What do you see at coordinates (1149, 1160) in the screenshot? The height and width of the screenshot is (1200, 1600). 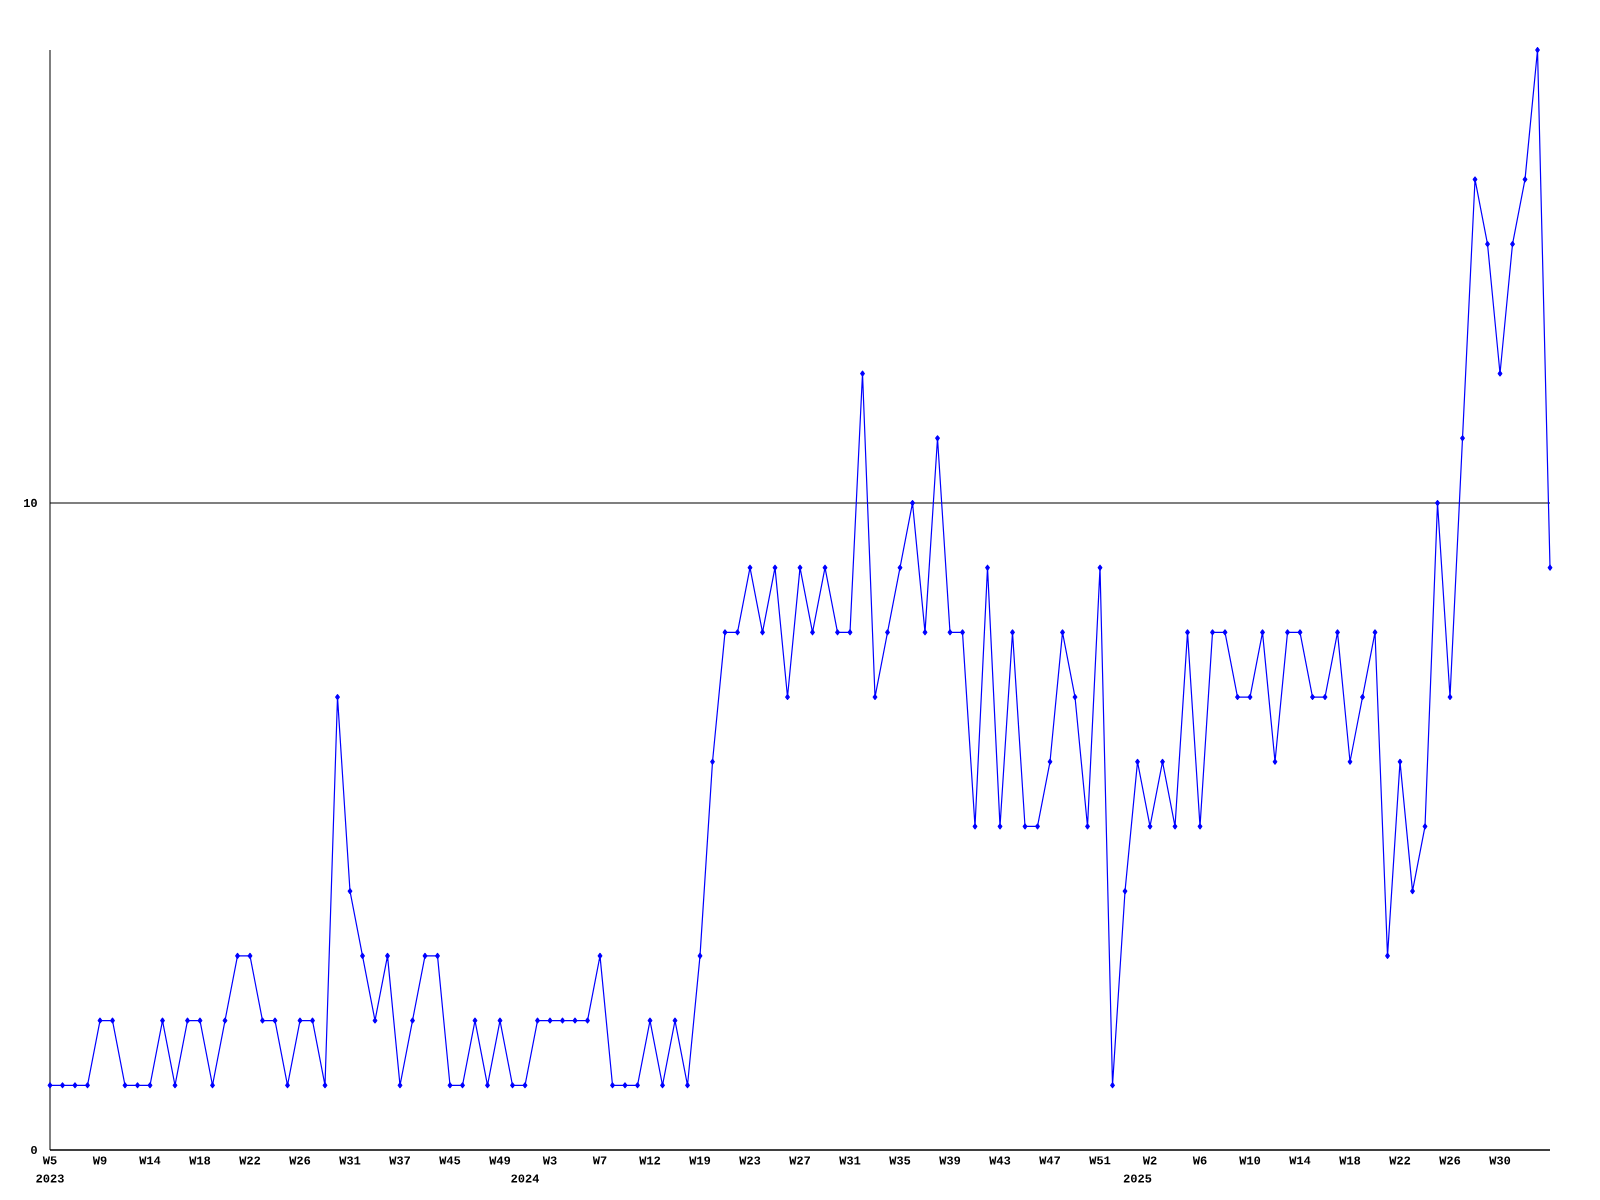 I see `x-tick-label: W2` at bounding box center [1149, 1160].